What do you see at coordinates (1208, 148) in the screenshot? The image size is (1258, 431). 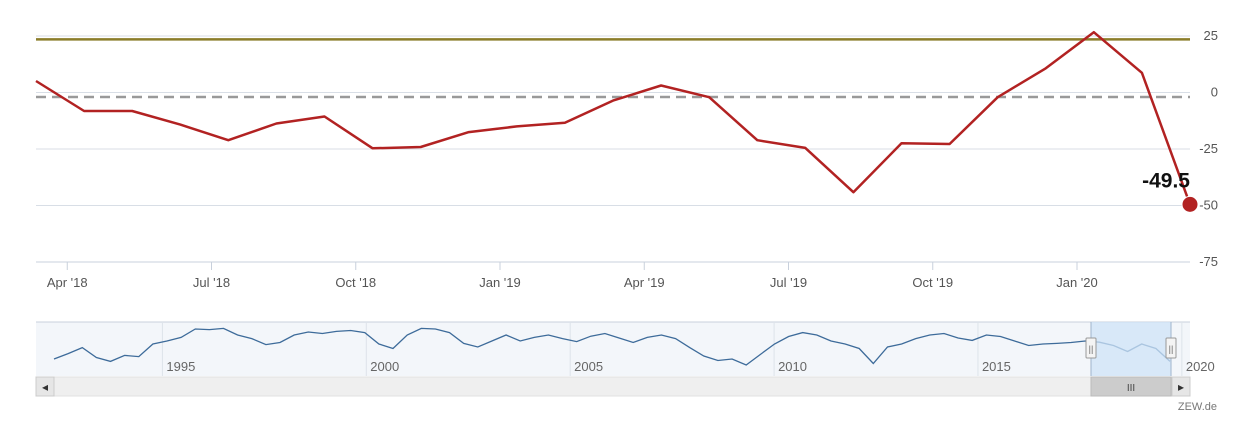 I see `y-tick-label: -25` at bounding box center [1208, 148].